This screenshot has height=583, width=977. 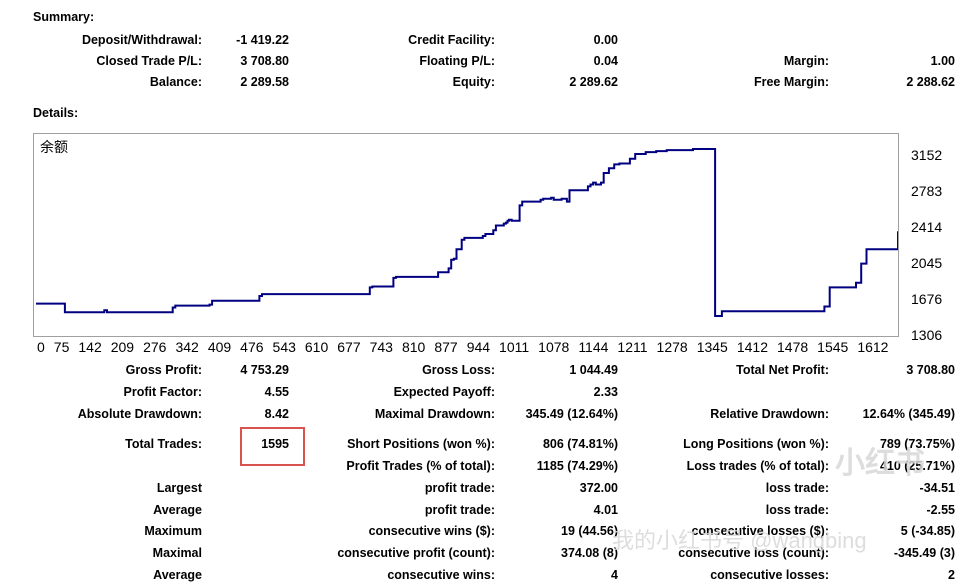 I want to click on y-tick-label: 3152, so click(x=927, y=155).